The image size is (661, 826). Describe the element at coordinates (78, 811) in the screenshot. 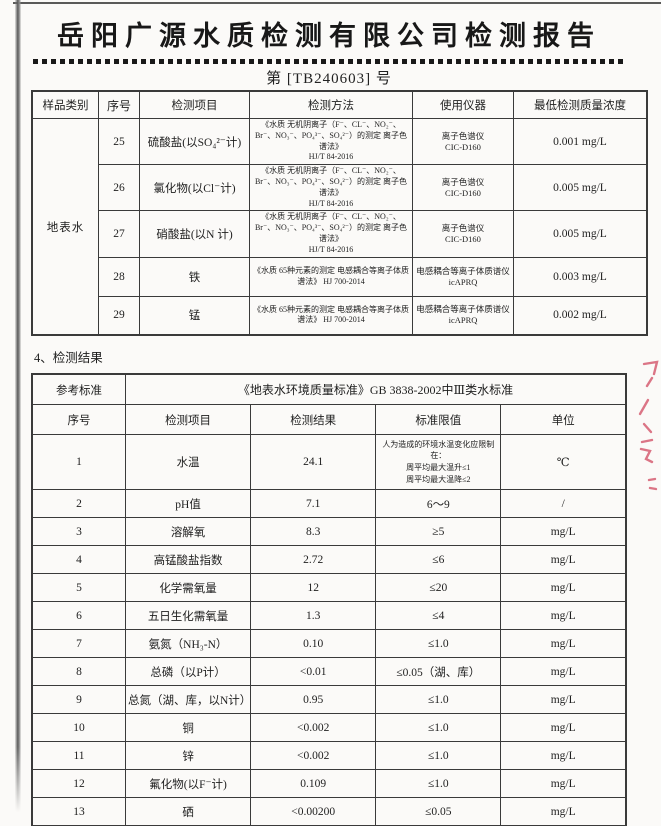

I see `result-no: 13` at that location.